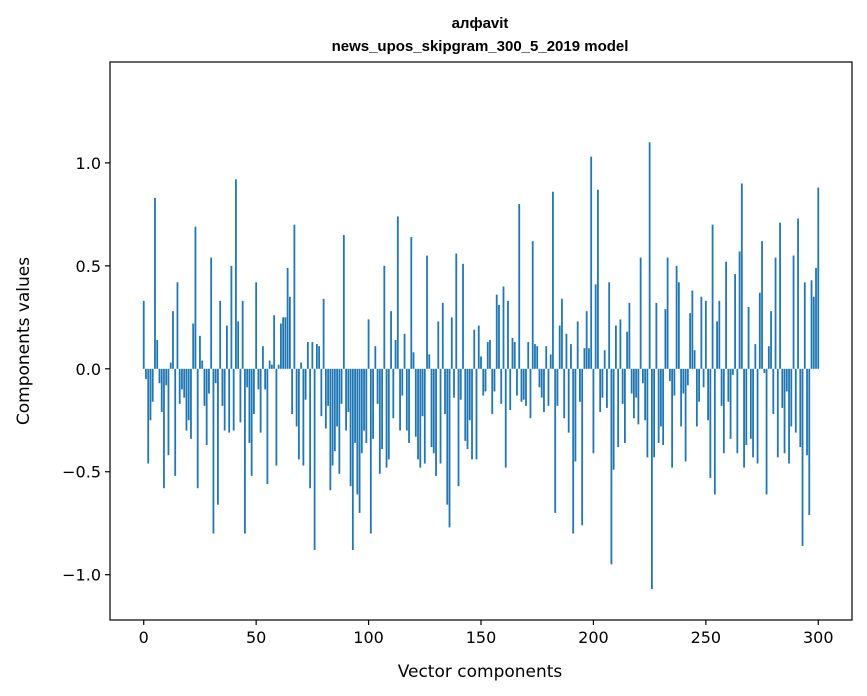 This screenshot has width=867, height=696. Describe the element at coordinates (480, 23) in the screenshot. I see `chart-title: алфavit` at that location.